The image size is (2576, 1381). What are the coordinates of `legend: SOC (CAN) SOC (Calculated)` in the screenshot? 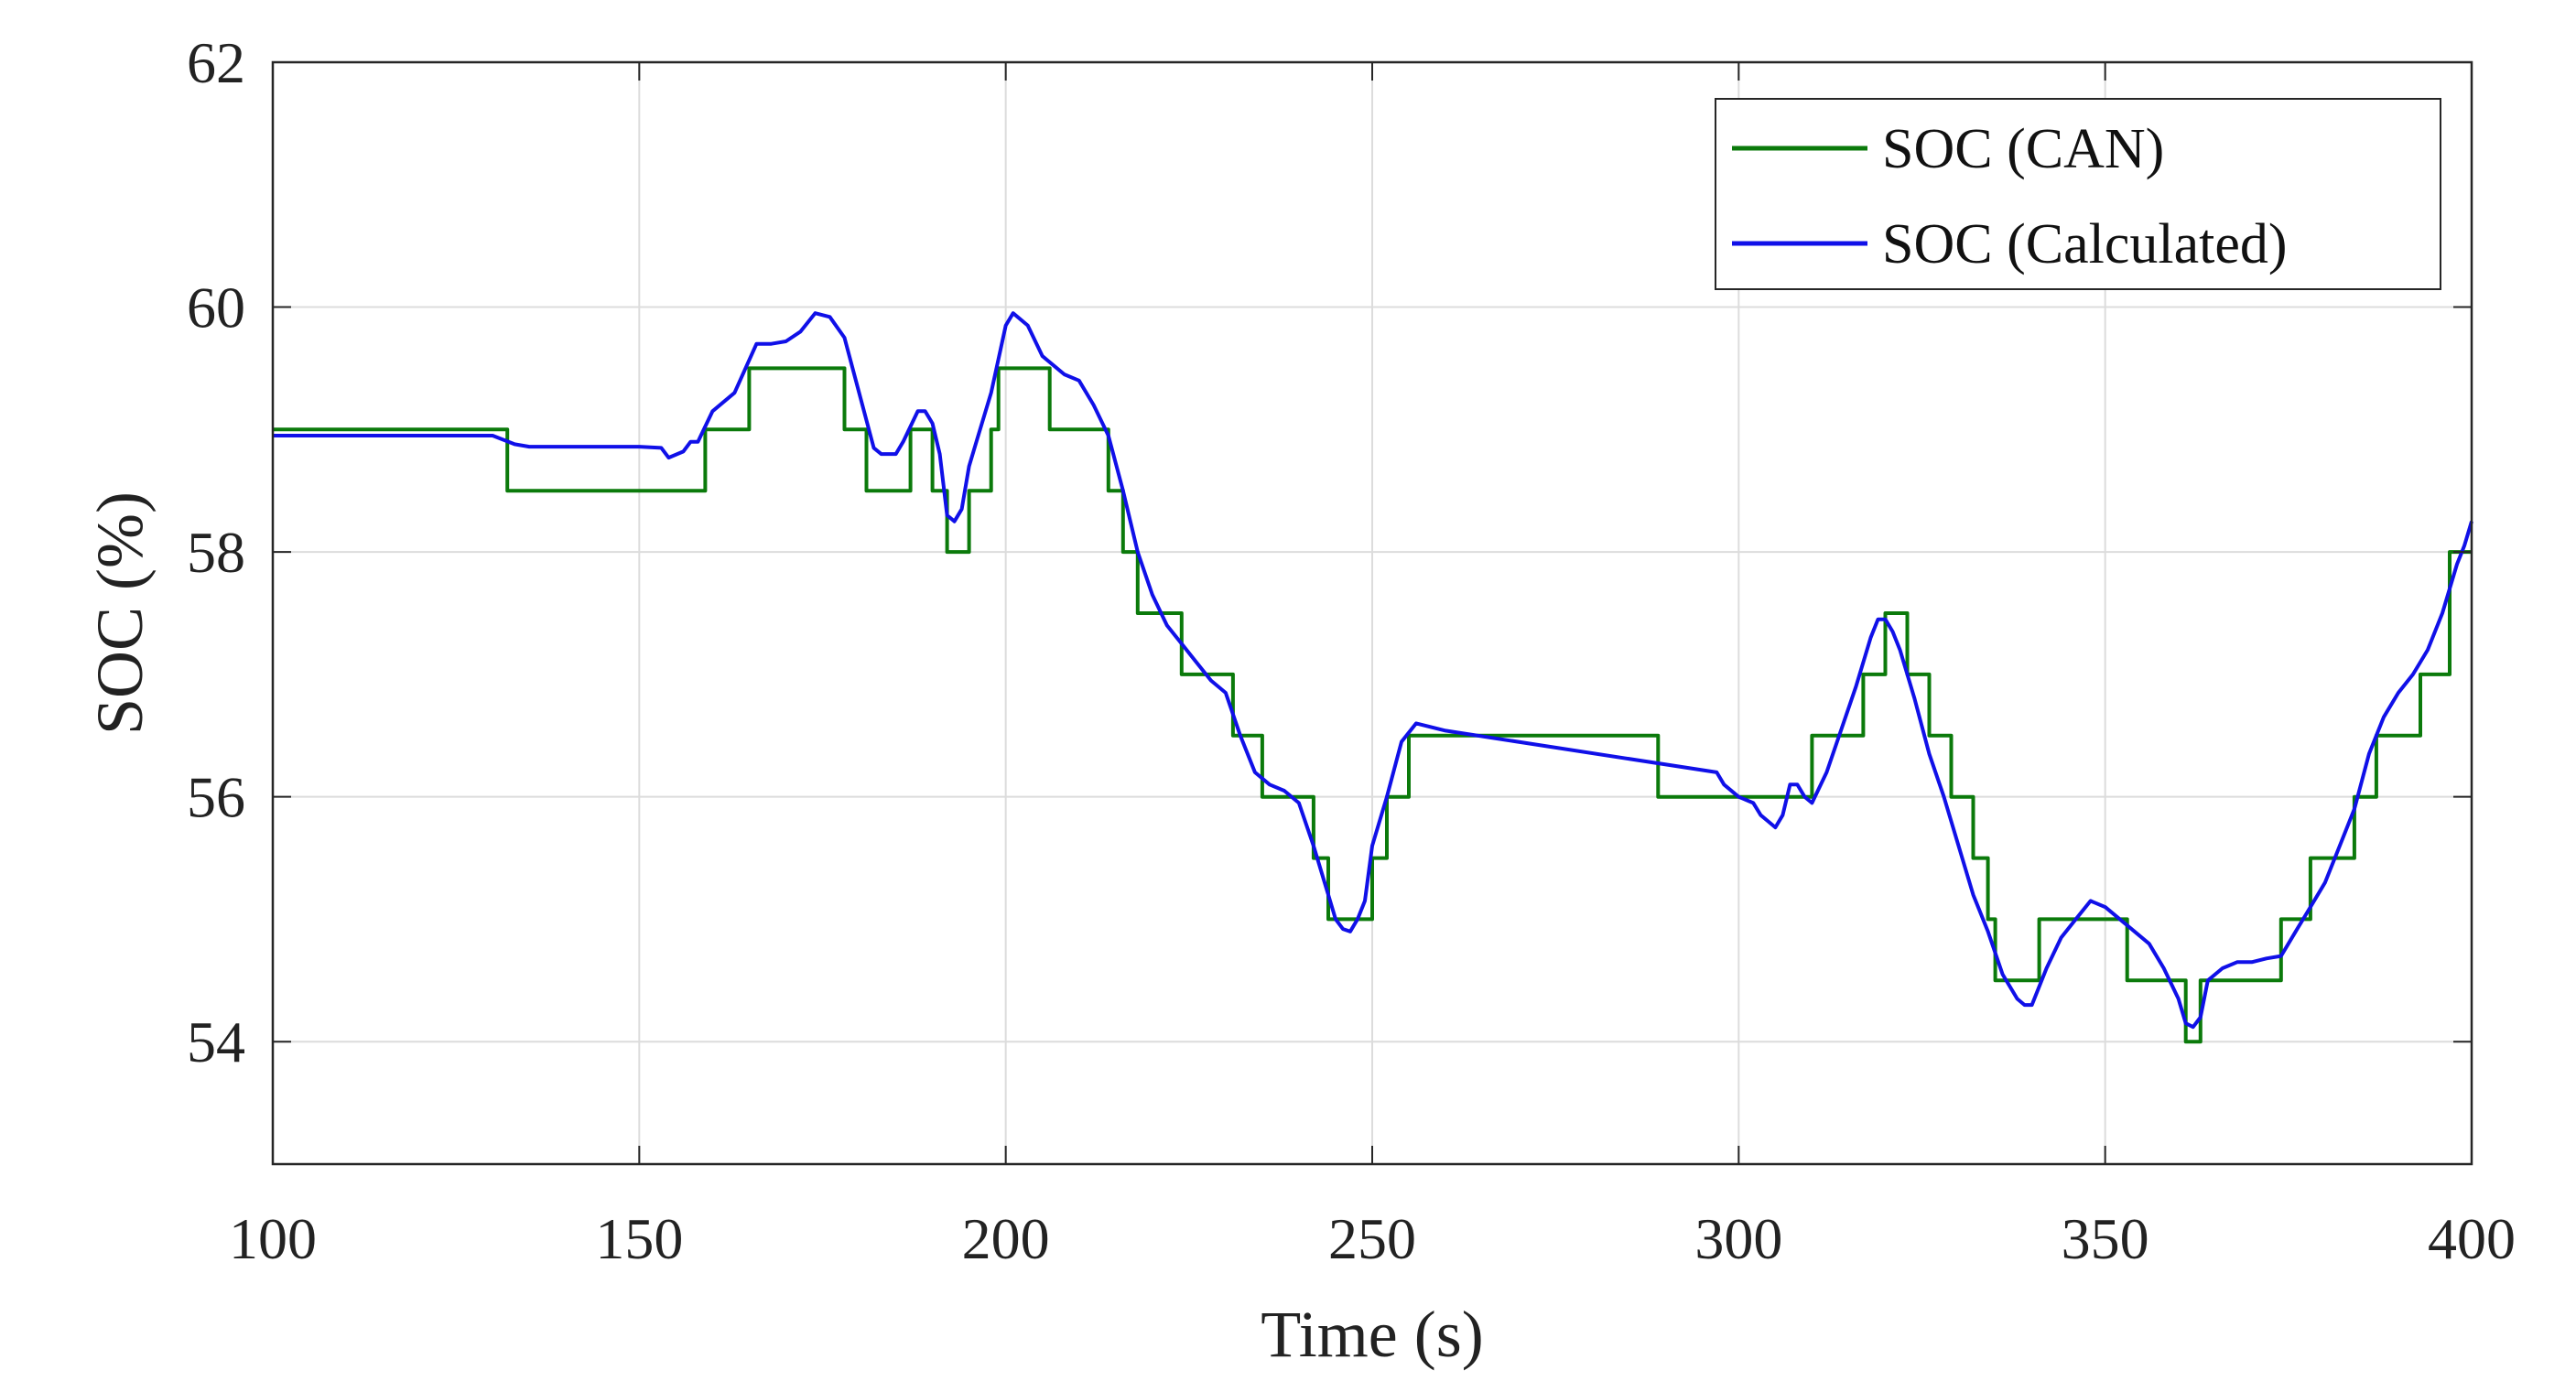 It's located at (2078, 194).